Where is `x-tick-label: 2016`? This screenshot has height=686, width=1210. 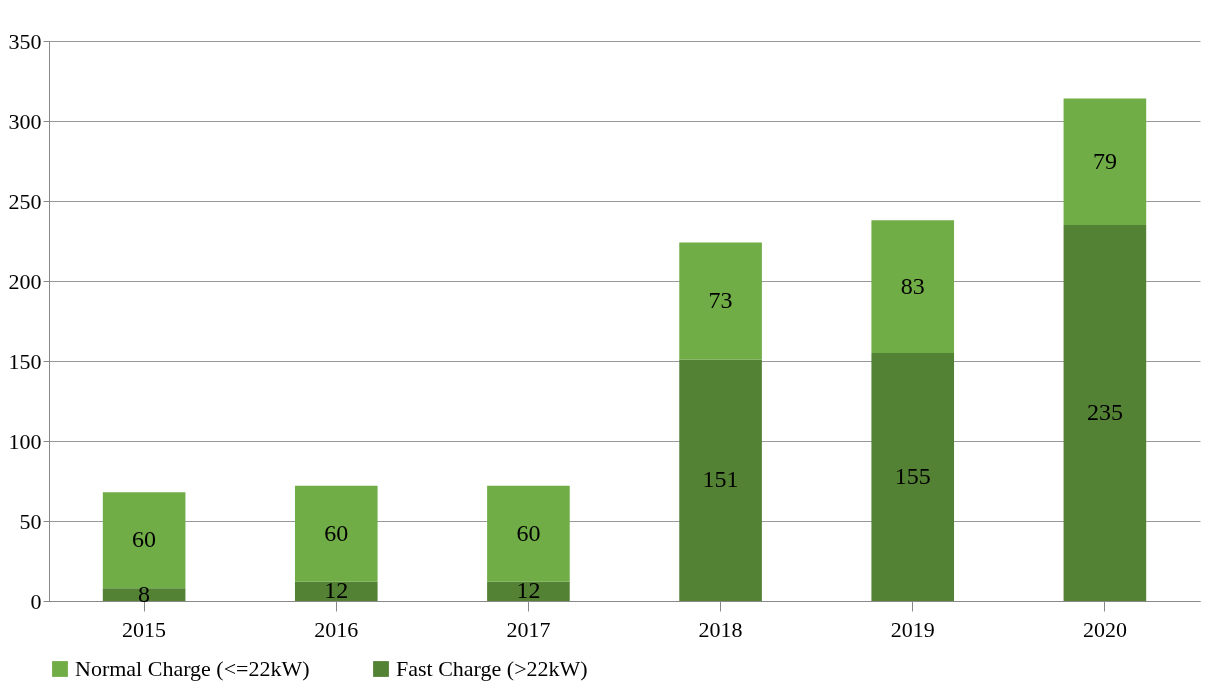
x-tick-label: 2016 is located at coordinates (336, 629).